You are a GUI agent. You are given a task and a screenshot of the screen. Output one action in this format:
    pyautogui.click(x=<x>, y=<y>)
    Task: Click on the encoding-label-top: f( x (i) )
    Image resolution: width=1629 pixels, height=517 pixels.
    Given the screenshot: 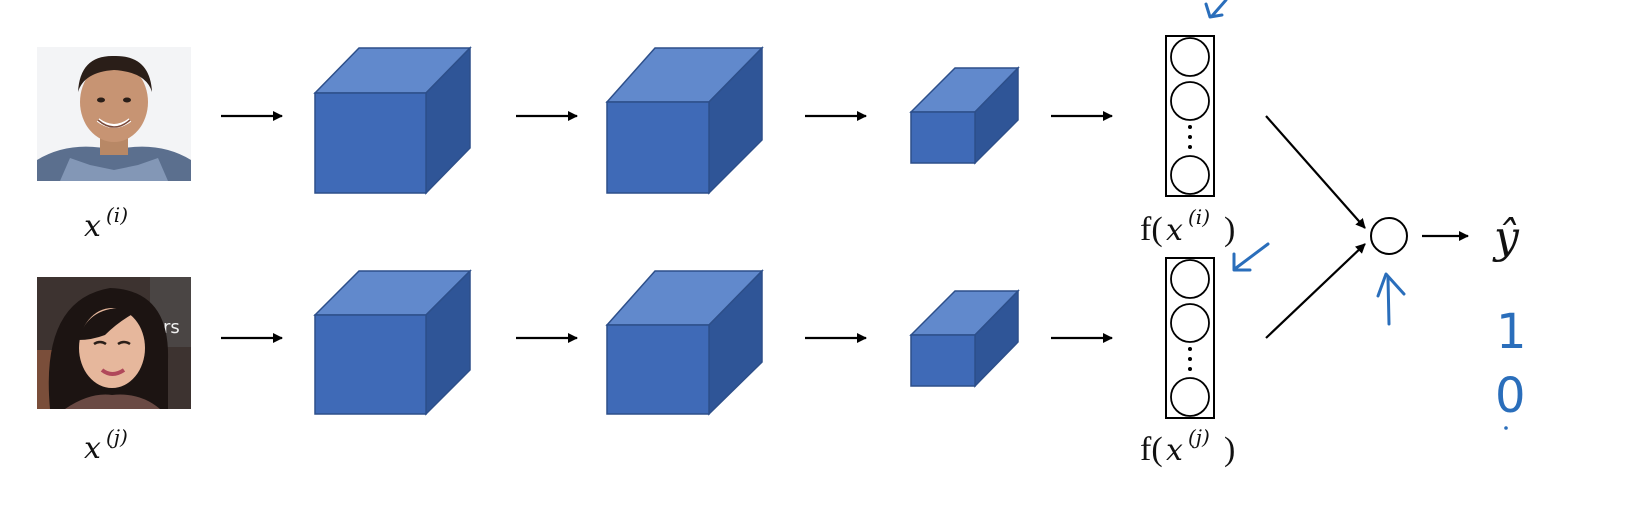 What is the action you would take?
    pyautogui.click(x=1187, y=226)
    